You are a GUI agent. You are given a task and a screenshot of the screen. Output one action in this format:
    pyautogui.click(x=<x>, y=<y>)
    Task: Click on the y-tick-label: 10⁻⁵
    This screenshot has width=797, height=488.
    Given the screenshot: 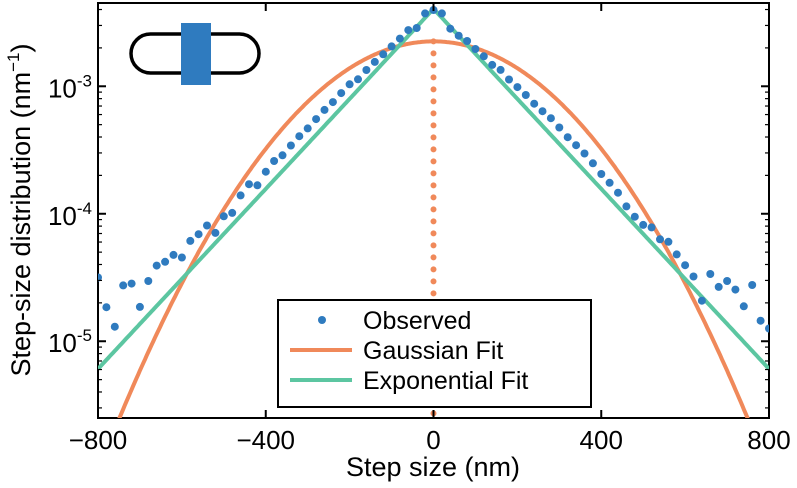 What is the action you would take?
    pyautogui.click(x=70, y=342)
    